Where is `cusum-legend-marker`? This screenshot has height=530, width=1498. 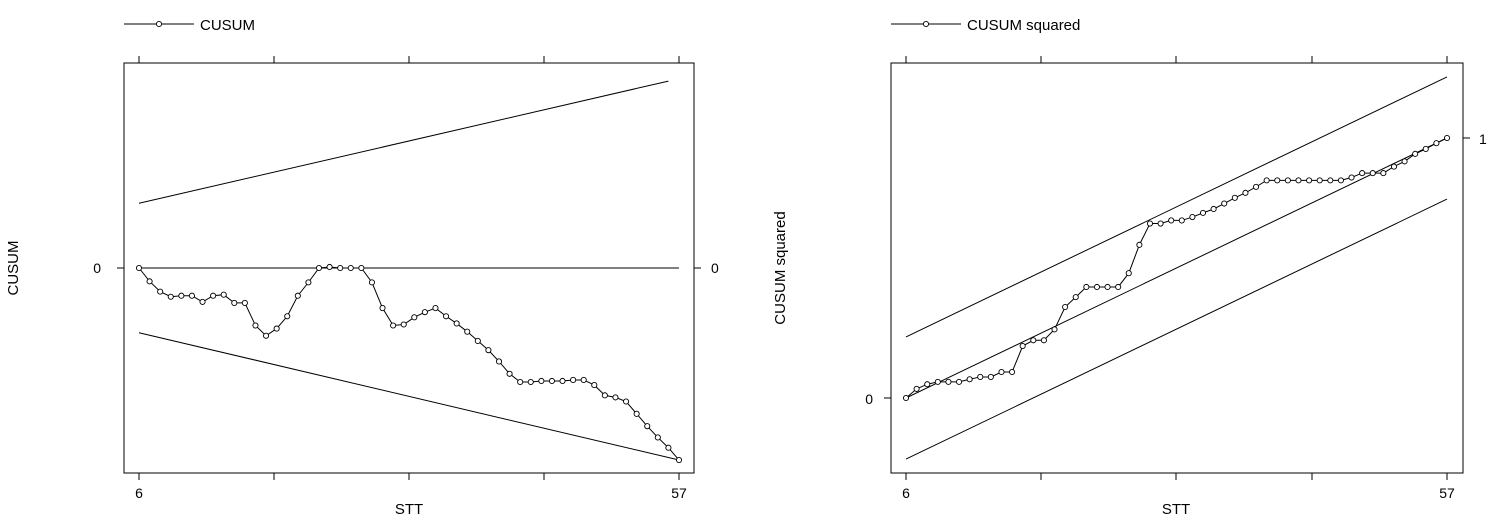 cusum-legend-marker is located at coordinates (159, 24).